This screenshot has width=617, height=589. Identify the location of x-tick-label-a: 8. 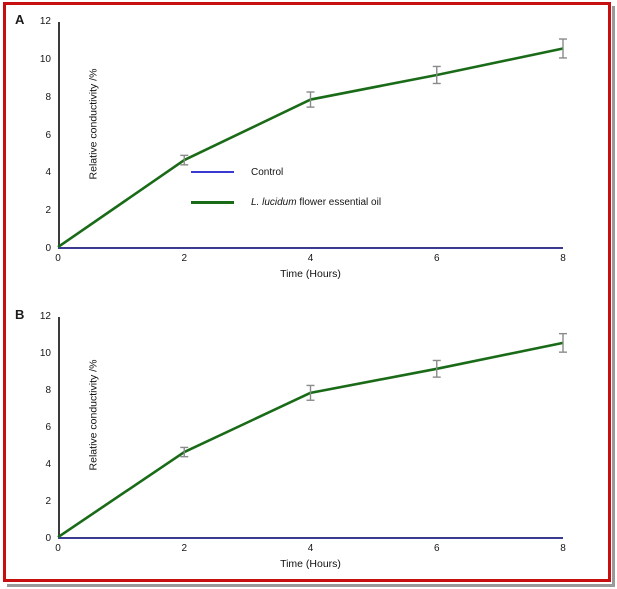
(563, 258).